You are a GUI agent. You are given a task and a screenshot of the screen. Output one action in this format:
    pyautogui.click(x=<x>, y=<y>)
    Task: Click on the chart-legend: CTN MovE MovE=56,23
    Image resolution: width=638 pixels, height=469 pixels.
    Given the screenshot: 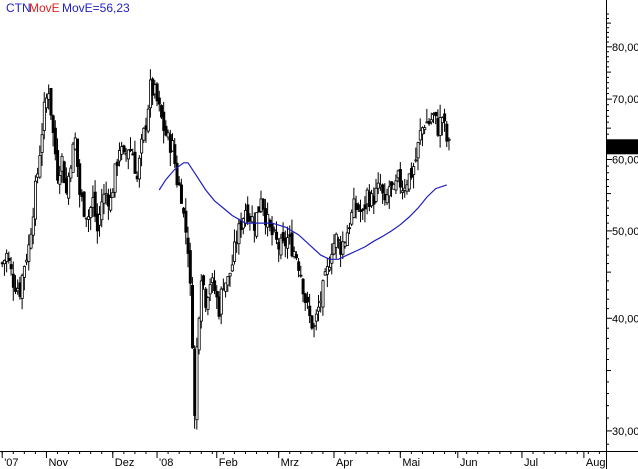 What is the action you would take?
    pyautogui.click(x=68, y=8)
    